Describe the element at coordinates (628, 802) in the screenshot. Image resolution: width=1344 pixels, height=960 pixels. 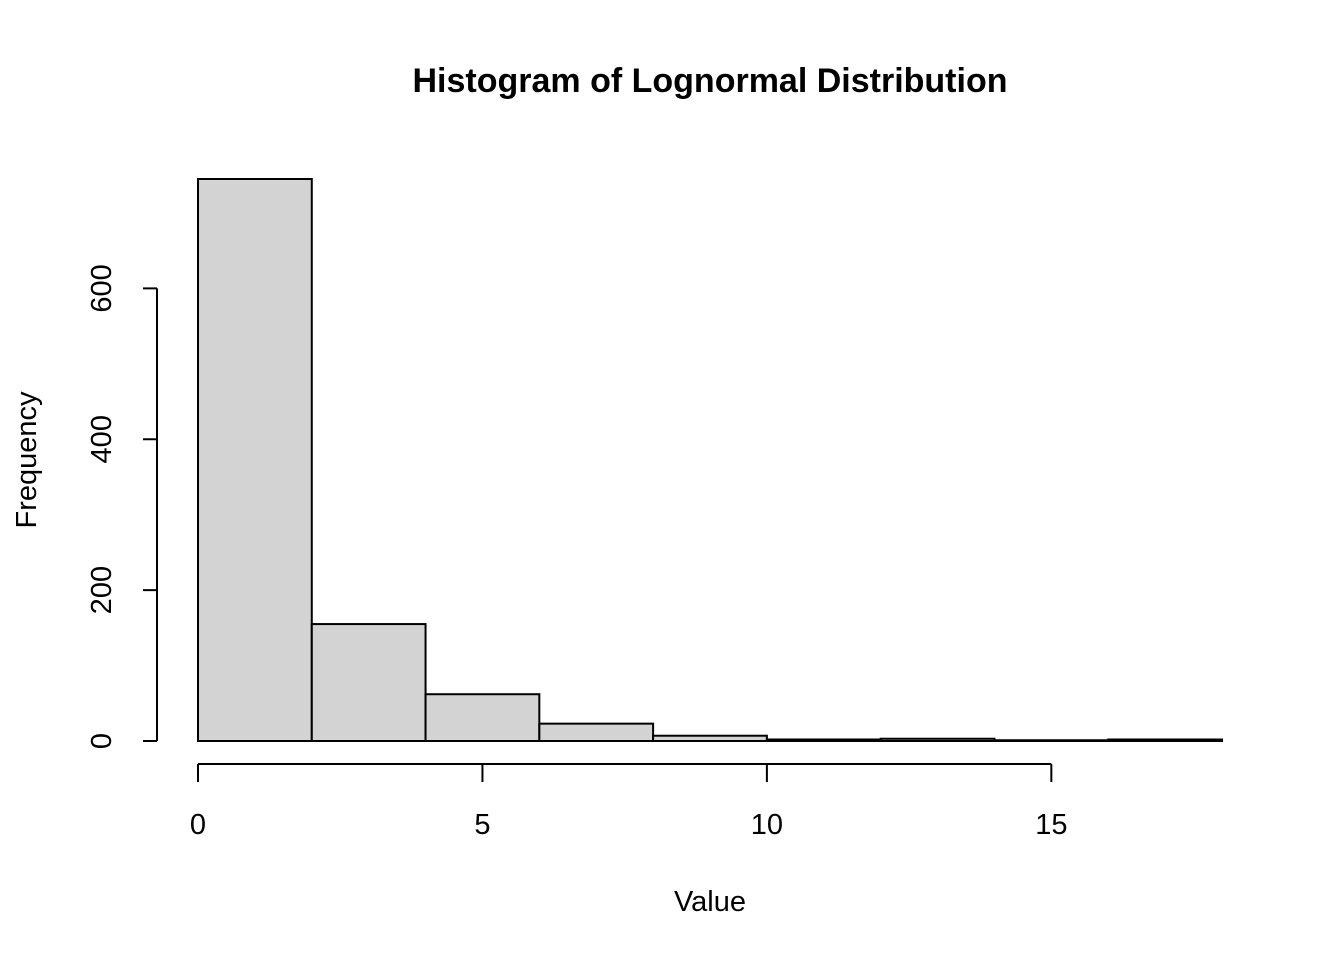
I see `x-axis: 0 5 10 15` at that location.